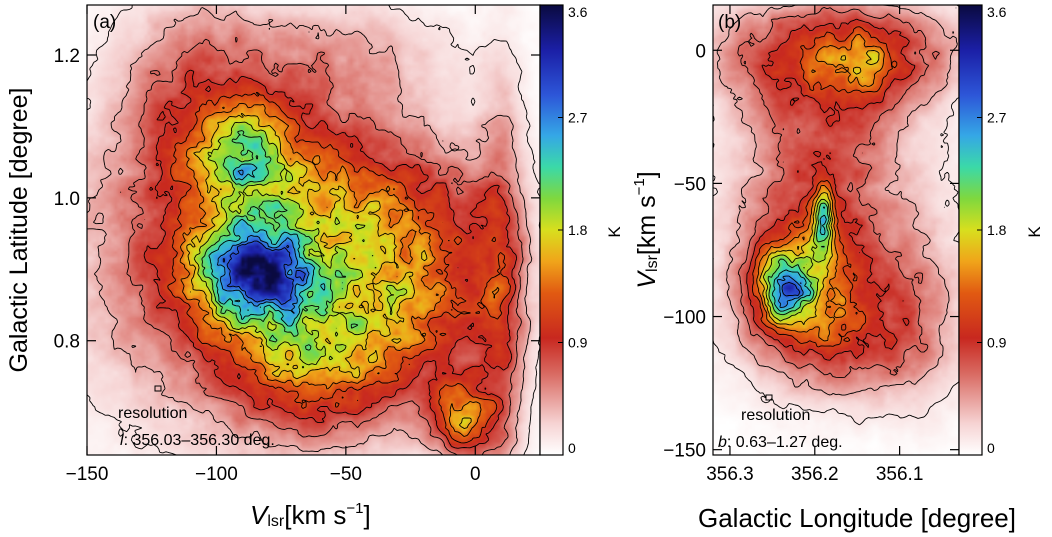  Describe the element at coordinates (700, 51) in the screenshot. I see `y-tick-label: 0` at that location.